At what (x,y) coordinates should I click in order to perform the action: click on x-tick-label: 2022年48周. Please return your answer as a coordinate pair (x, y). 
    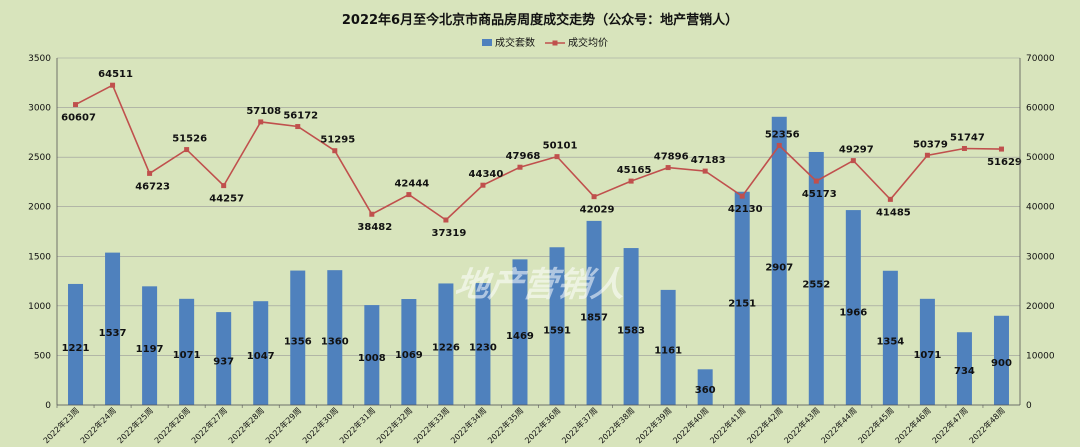
    Looking at the image, I should click on (987, 425).